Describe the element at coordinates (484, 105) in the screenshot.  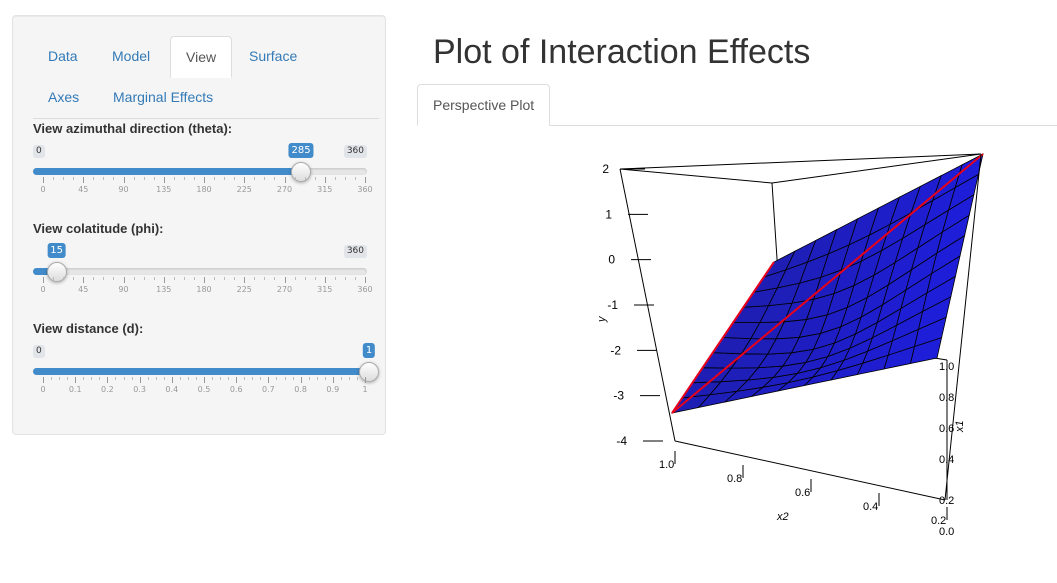
I see `tab-perspective-plot: Perspective Plot` at that location.